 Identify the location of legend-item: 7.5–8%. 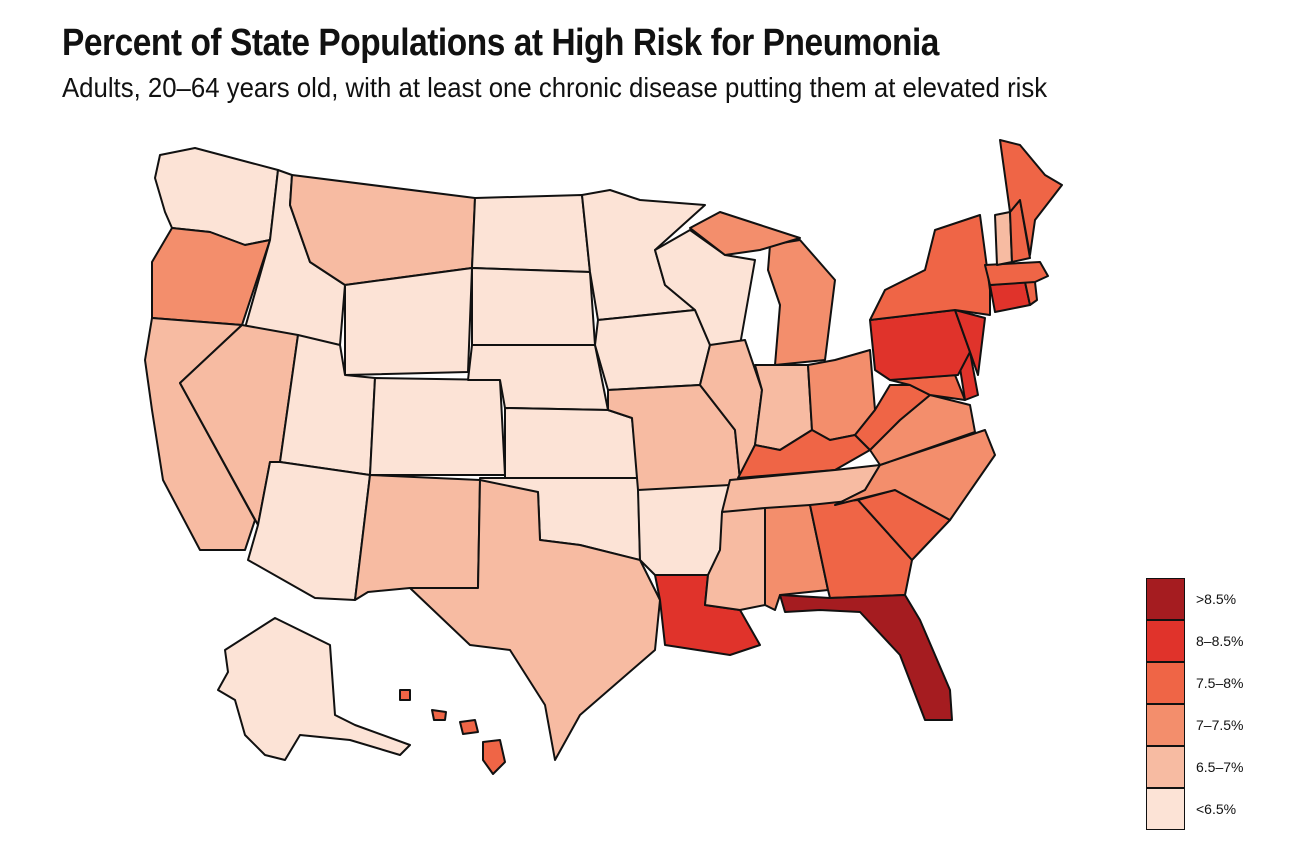
(1221, 683).